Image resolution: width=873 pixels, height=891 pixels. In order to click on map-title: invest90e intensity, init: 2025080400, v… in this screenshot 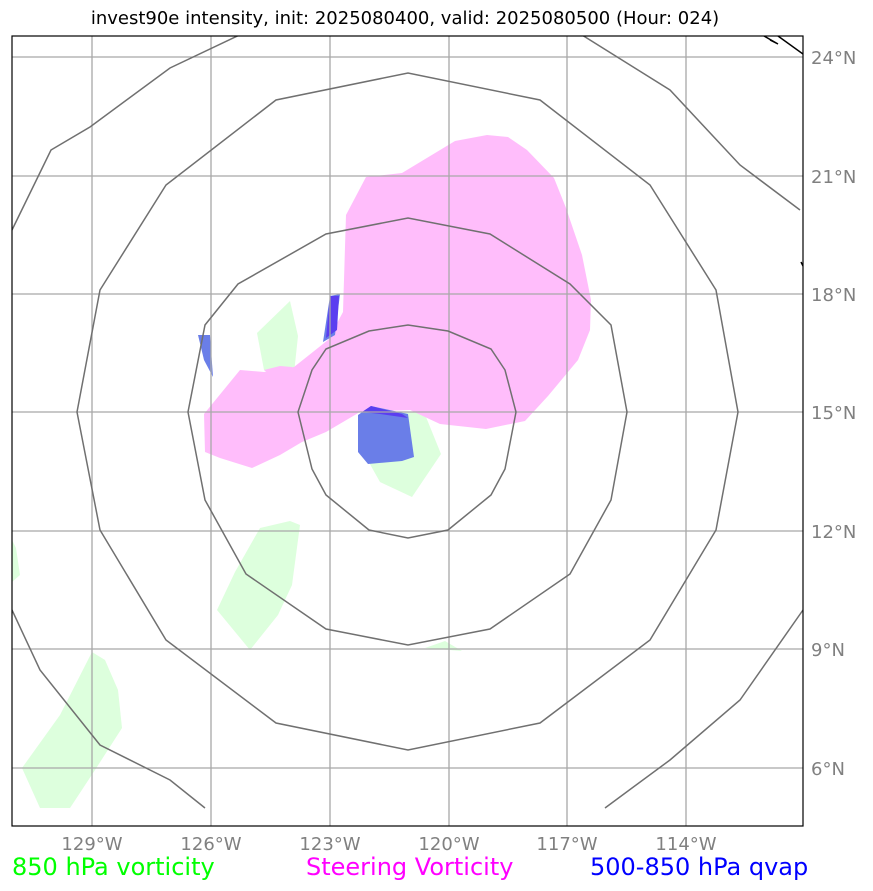, I will do `click(405, 18)`.